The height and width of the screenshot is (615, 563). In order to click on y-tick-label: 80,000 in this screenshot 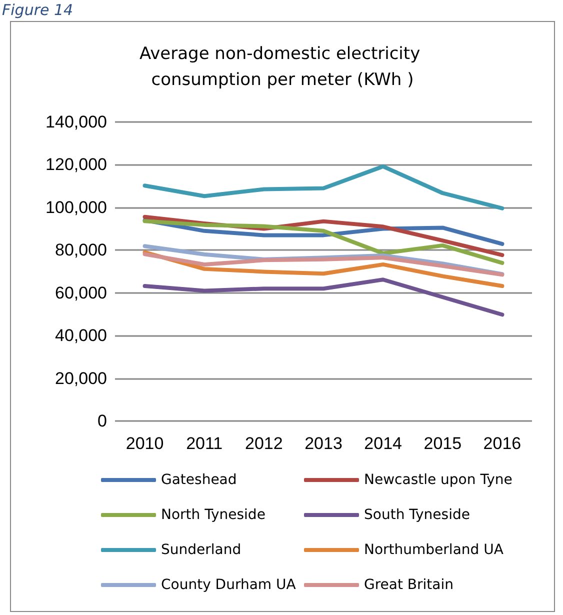, I will do `click(81, 250)`.